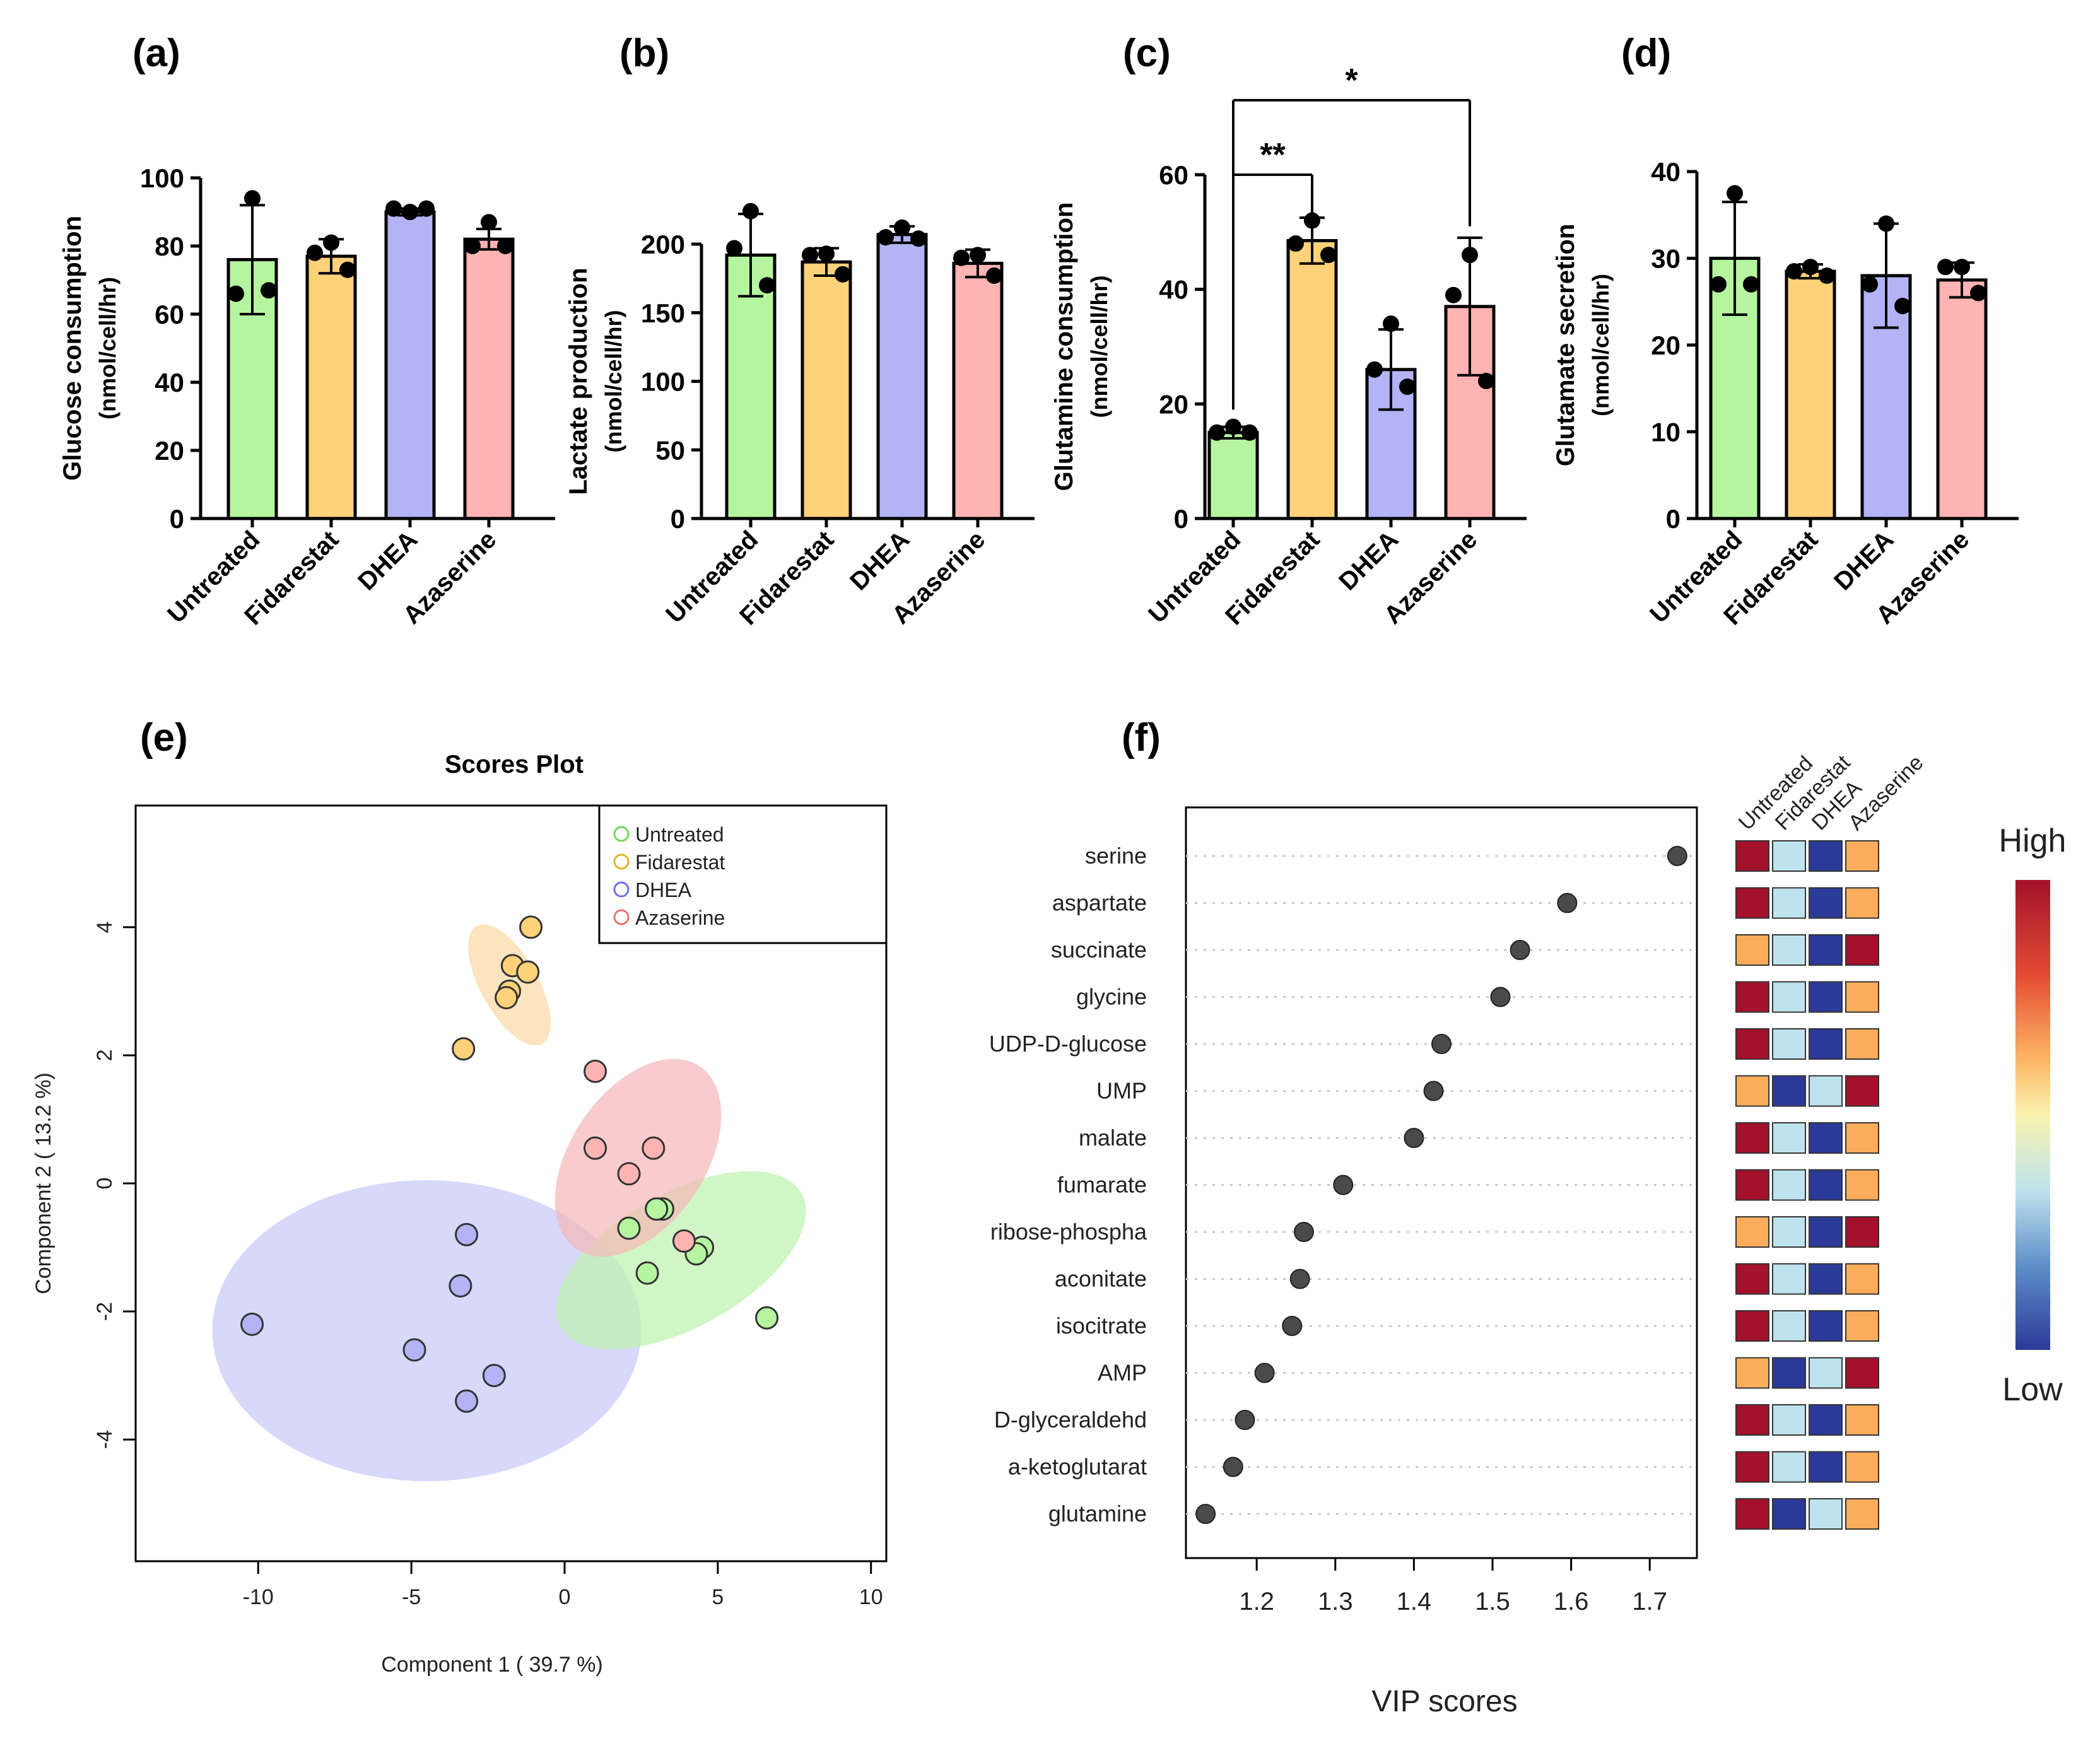  What do you see at coordinates (1256, 1601) in the screenshot?
I see `x-tick-label: 1.2` at bounding box center [1256, 1601].